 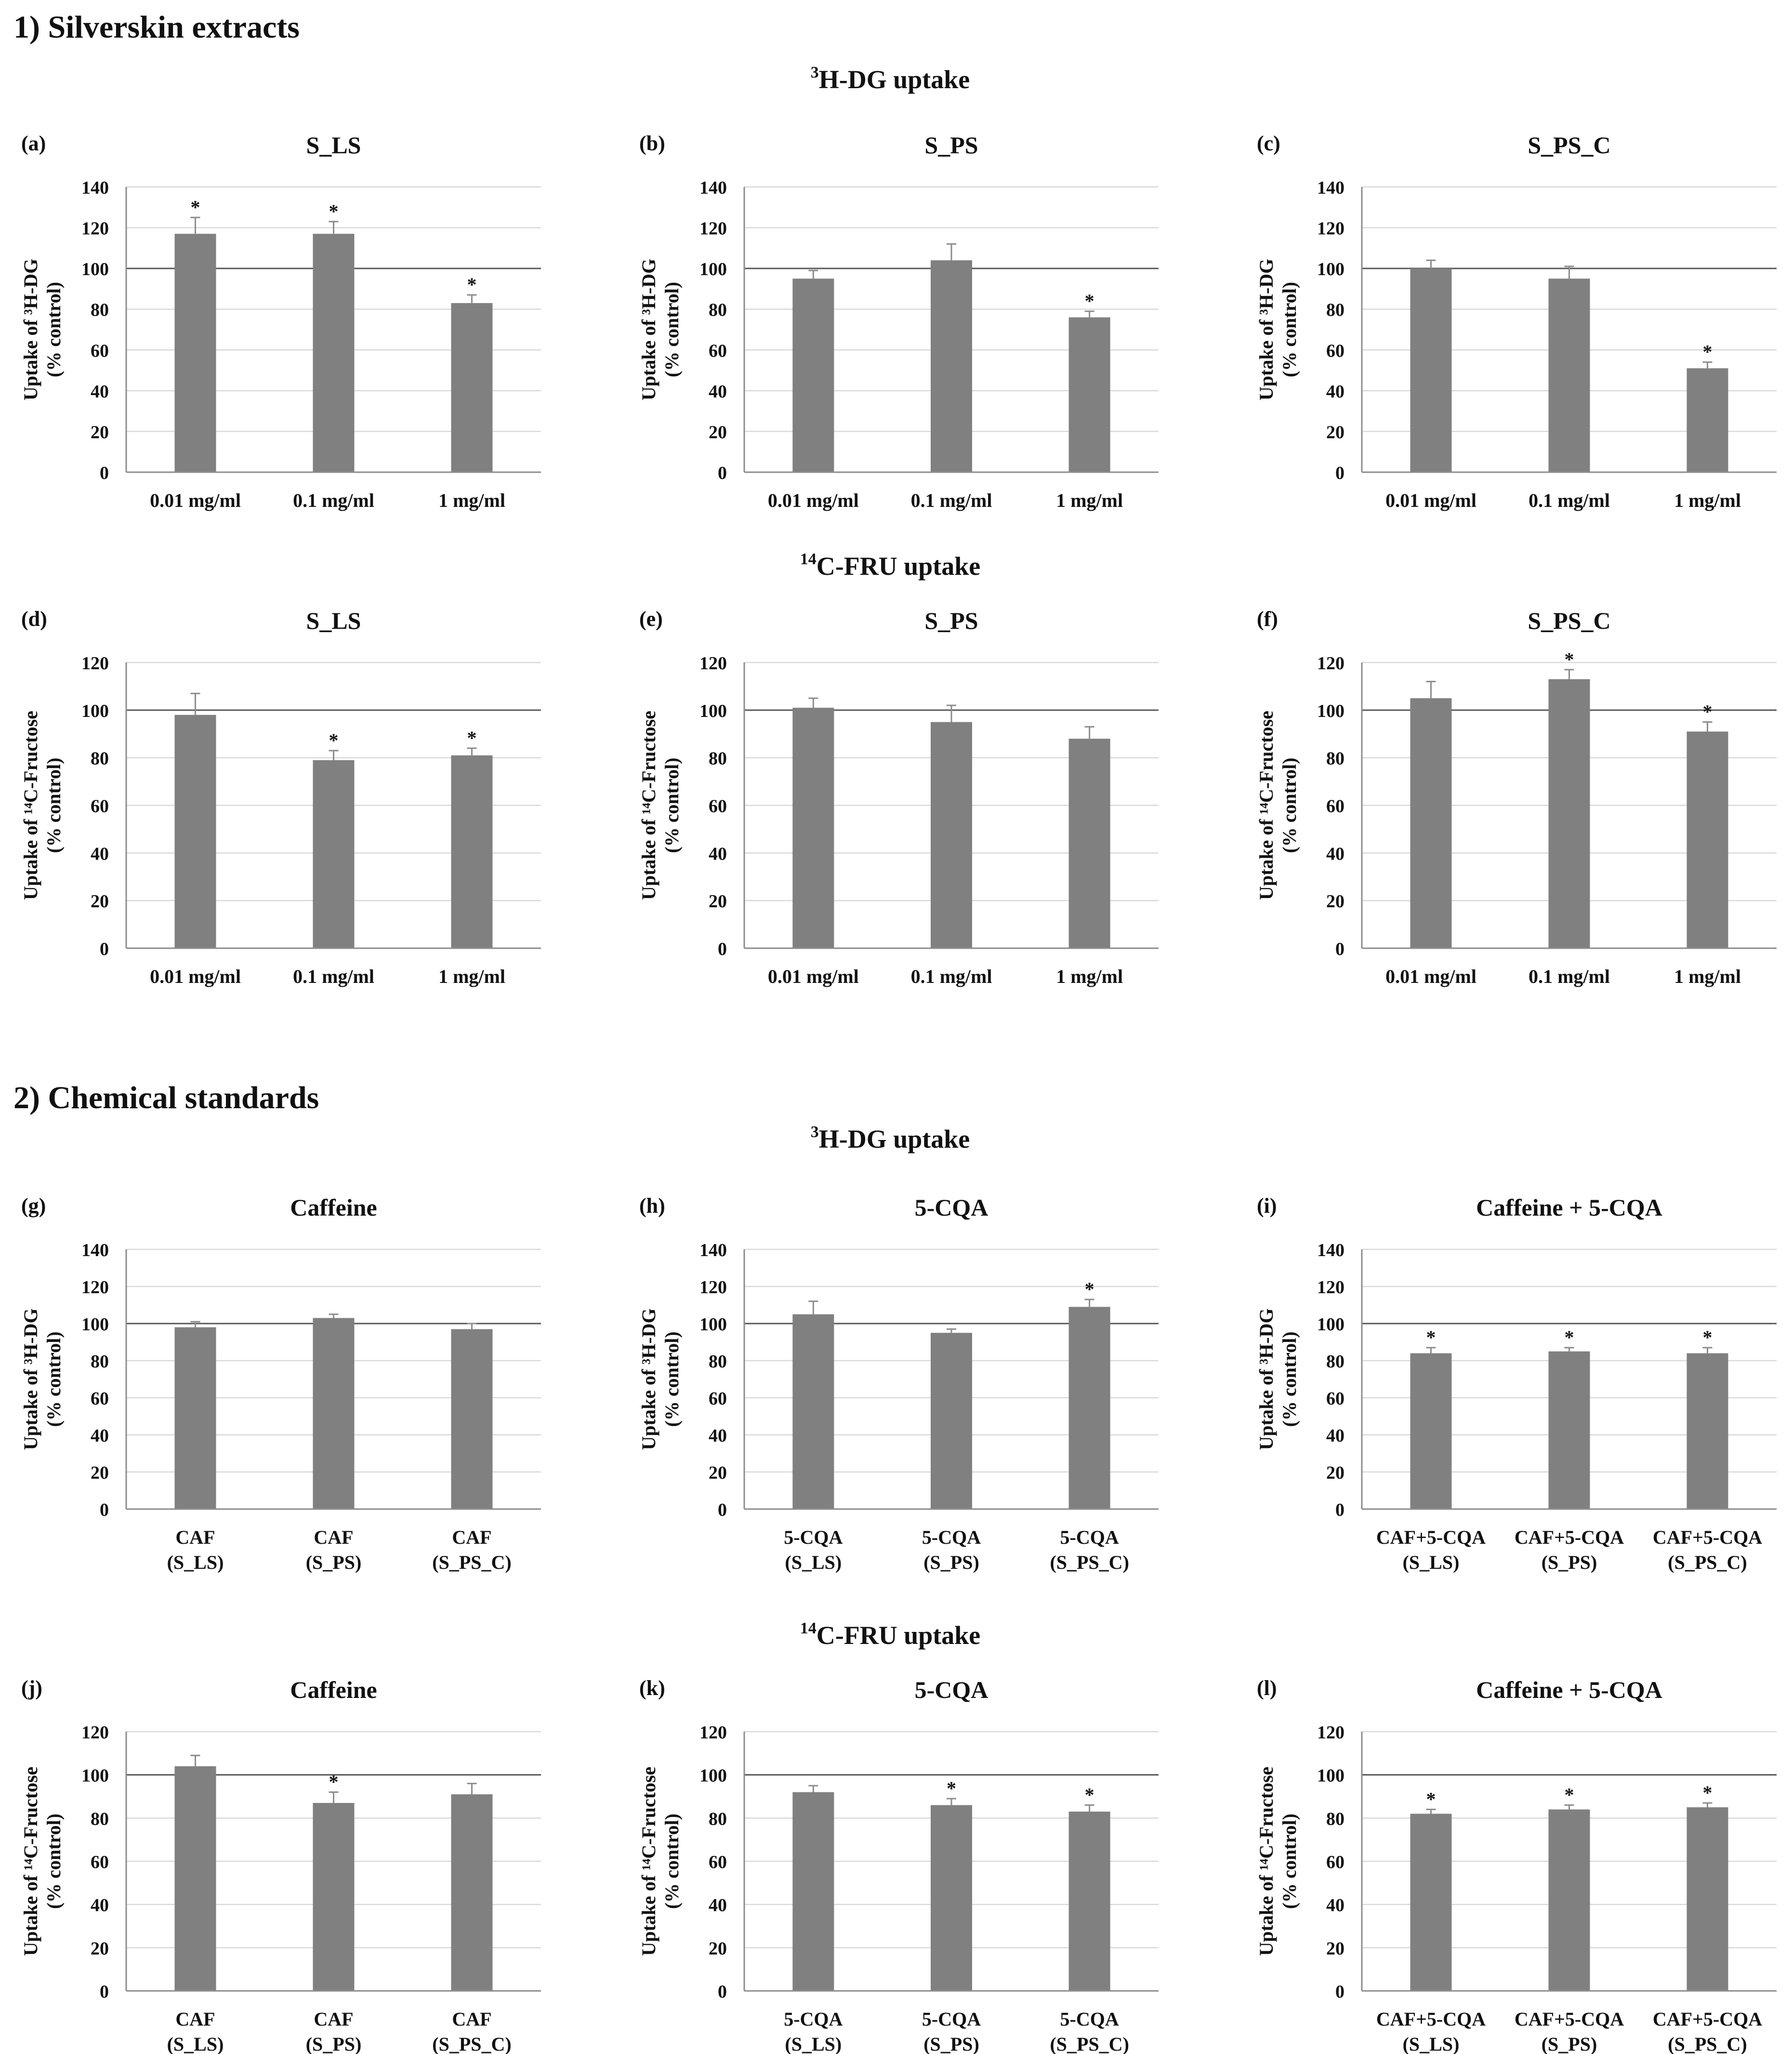 I want to click on y-axis-label-line: Uptake of ³H-DG, so click(x=648, y=329).